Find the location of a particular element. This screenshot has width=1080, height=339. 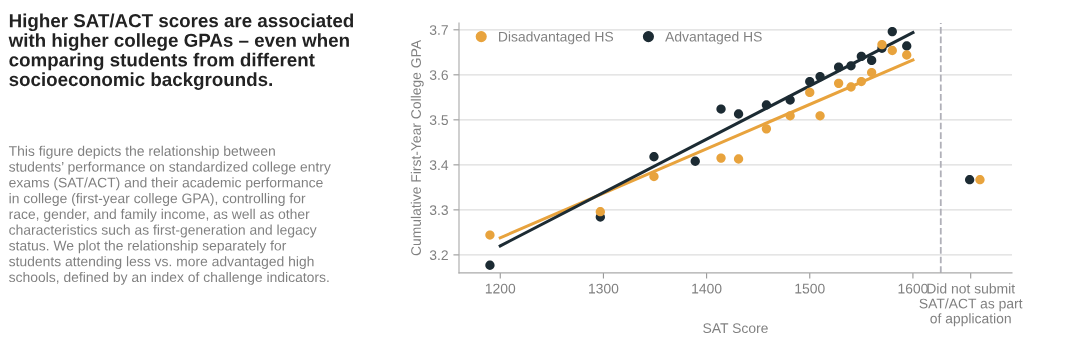

y-tick-label: 3.3 is located at coordinates (438, 210).